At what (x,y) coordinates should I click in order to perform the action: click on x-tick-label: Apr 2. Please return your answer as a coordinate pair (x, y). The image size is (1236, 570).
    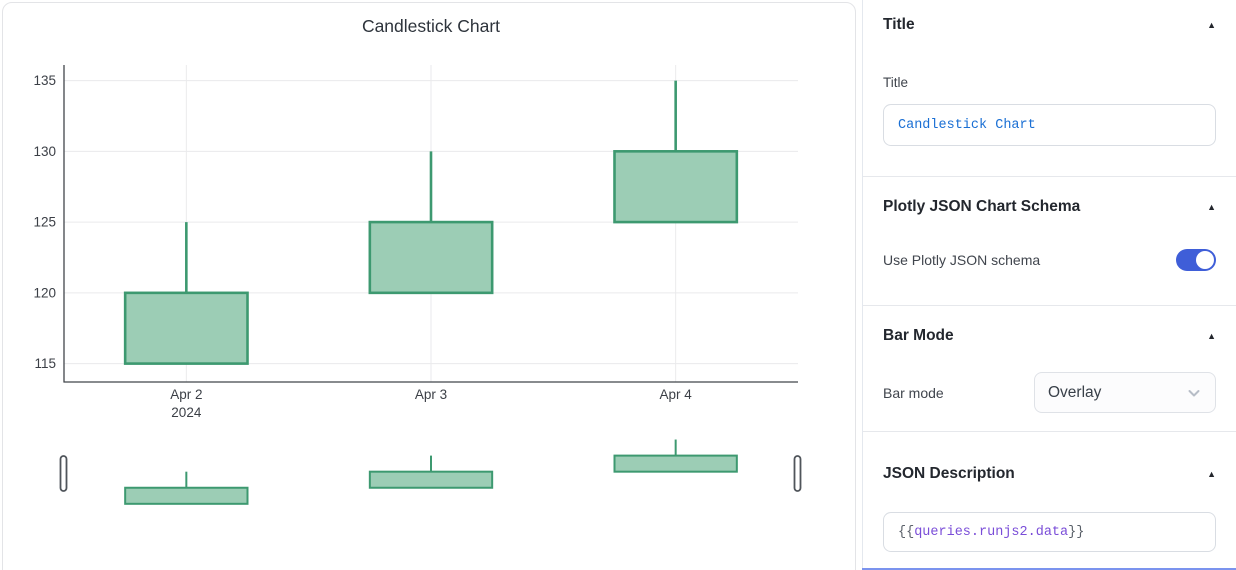
    Looking at the image, I should click on (186, 394).